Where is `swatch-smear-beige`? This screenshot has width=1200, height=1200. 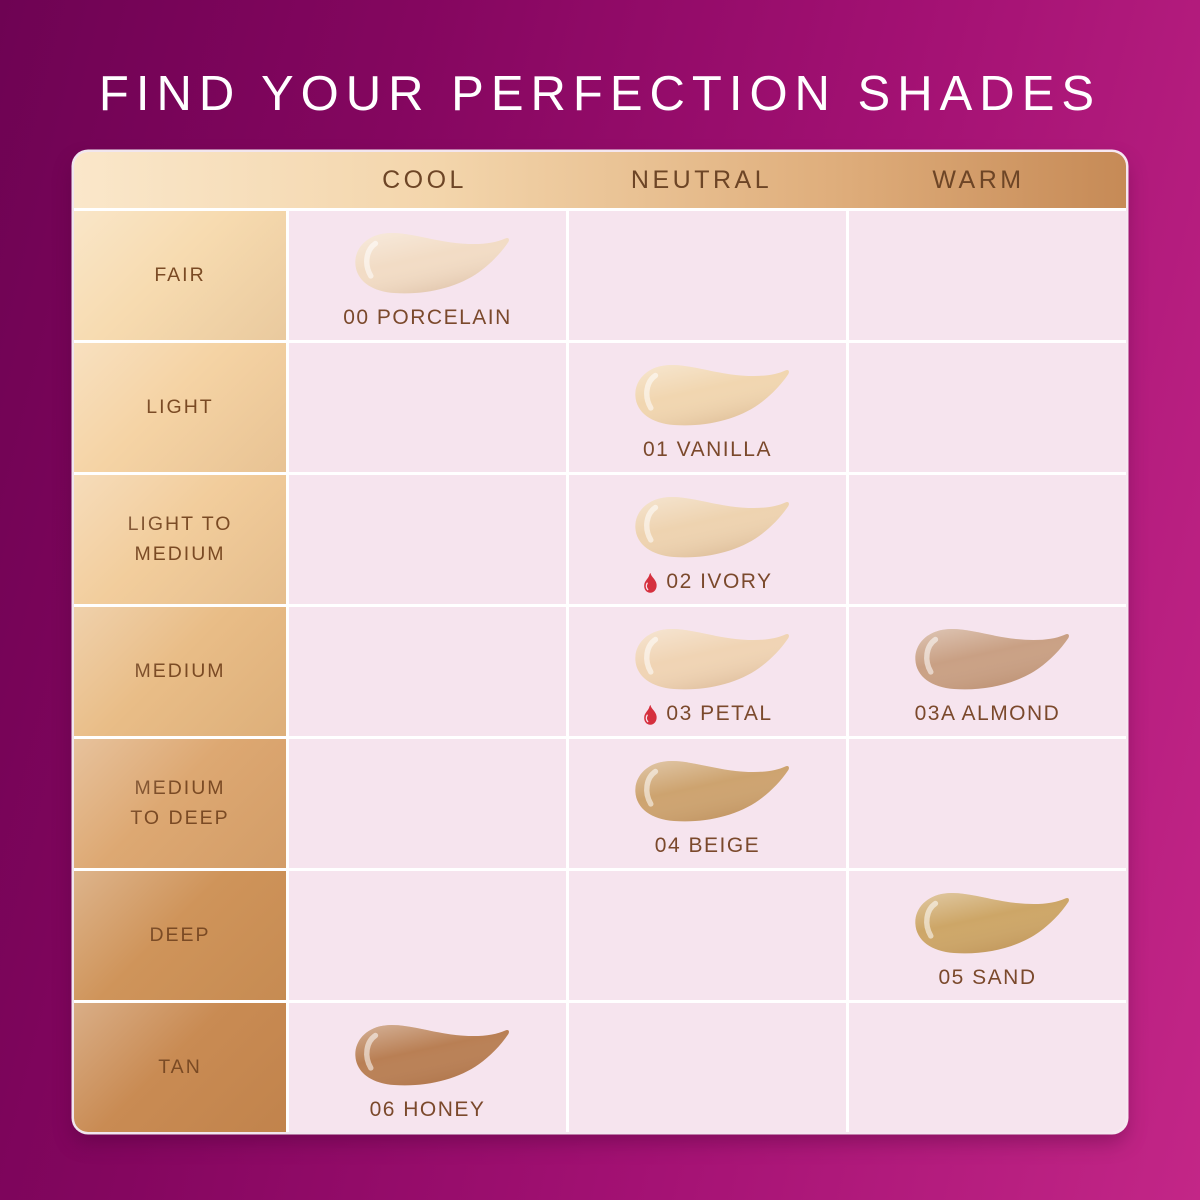
swatch-smear-beige is located at coordinates (711, 791).